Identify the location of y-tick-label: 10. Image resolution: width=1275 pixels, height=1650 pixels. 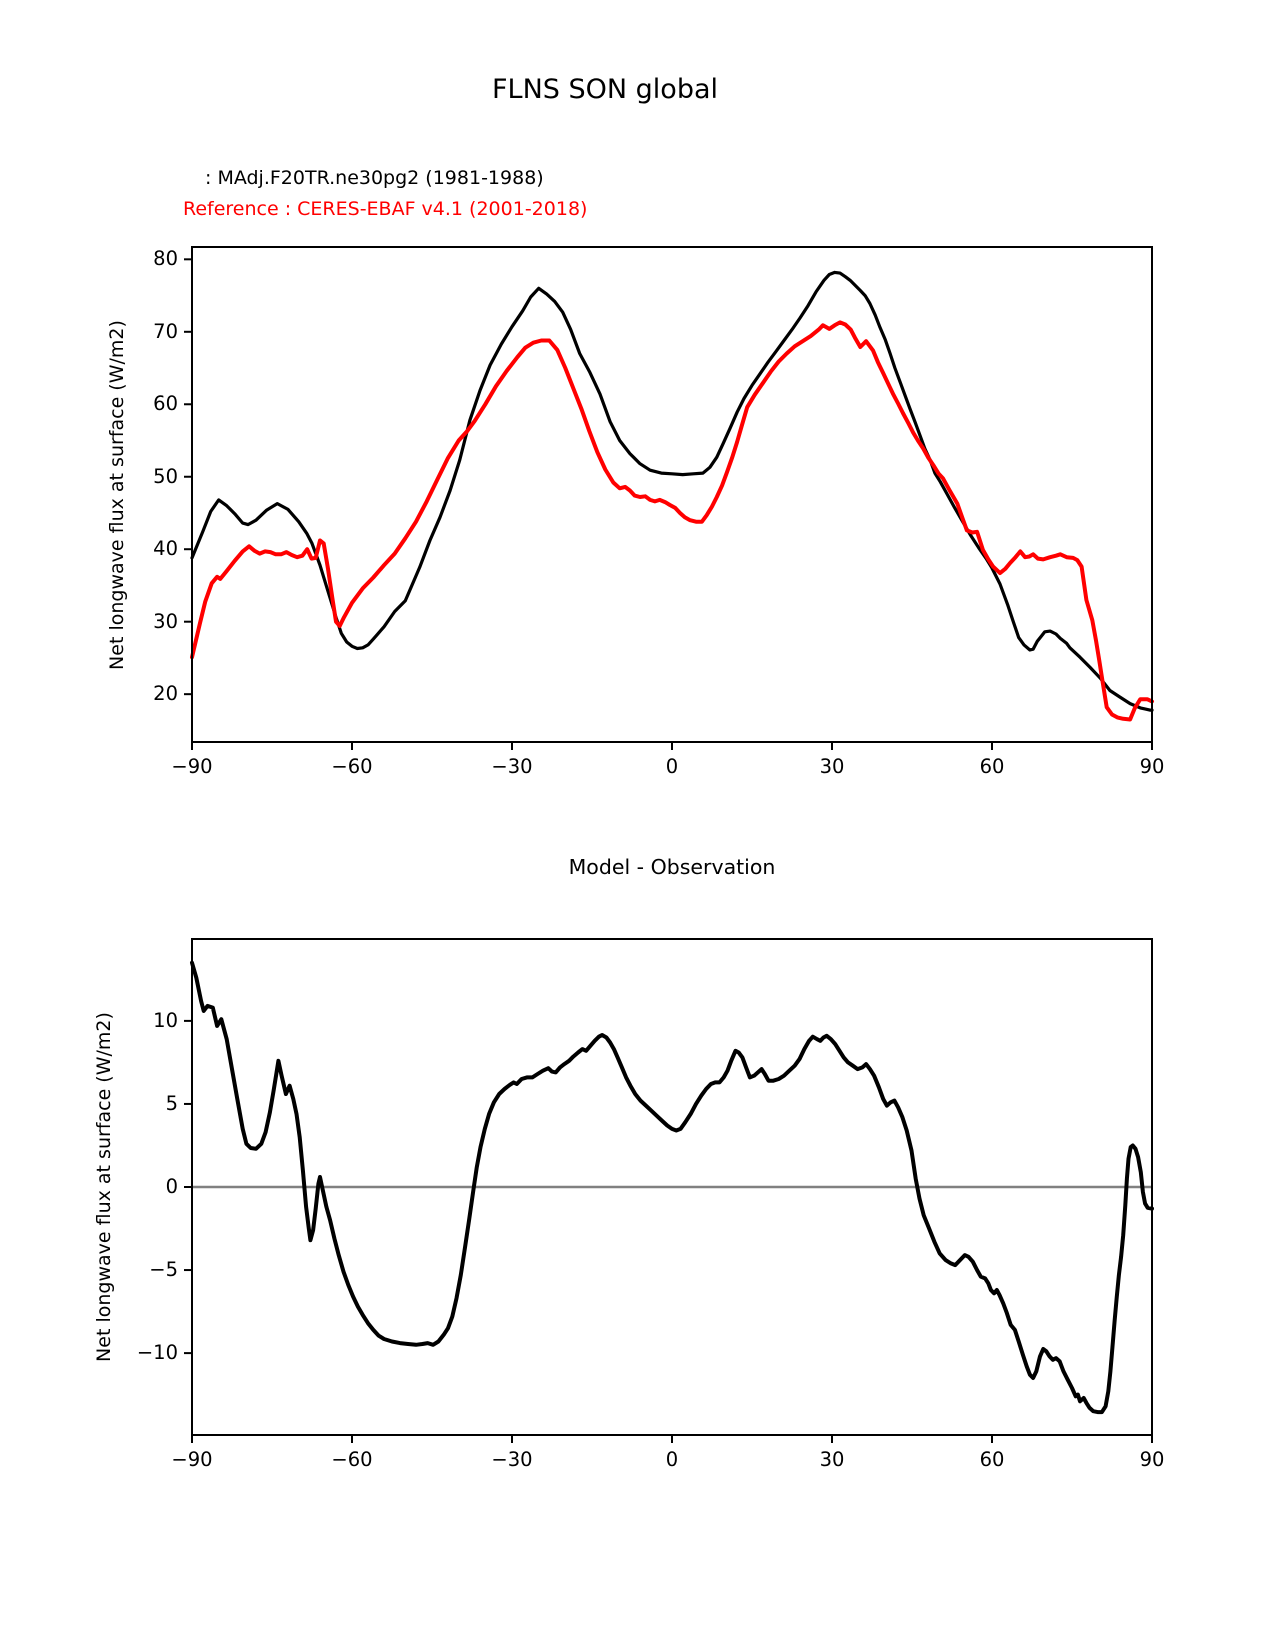
(165, 1020).